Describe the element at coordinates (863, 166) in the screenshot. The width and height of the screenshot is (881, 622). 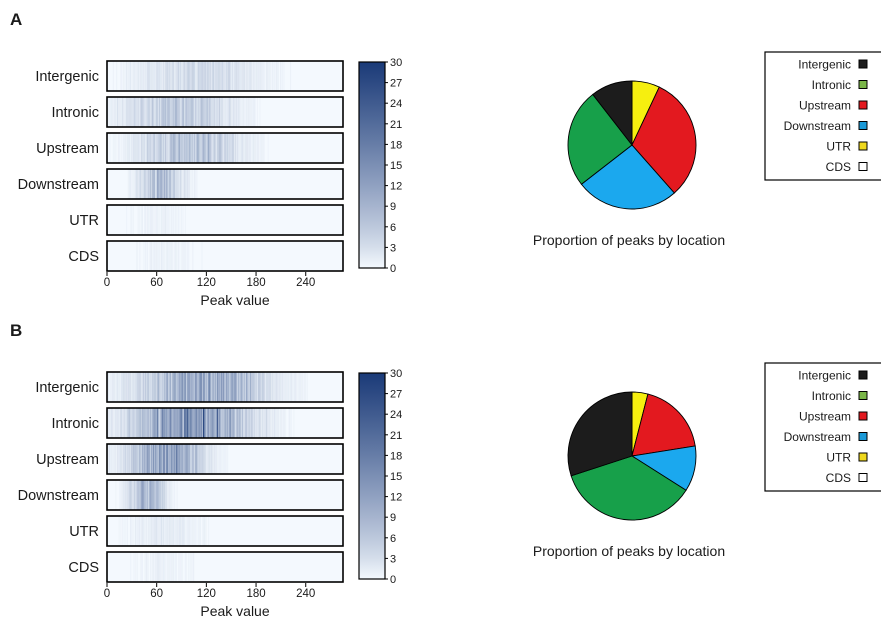
I see `legend-swatch` at that location.